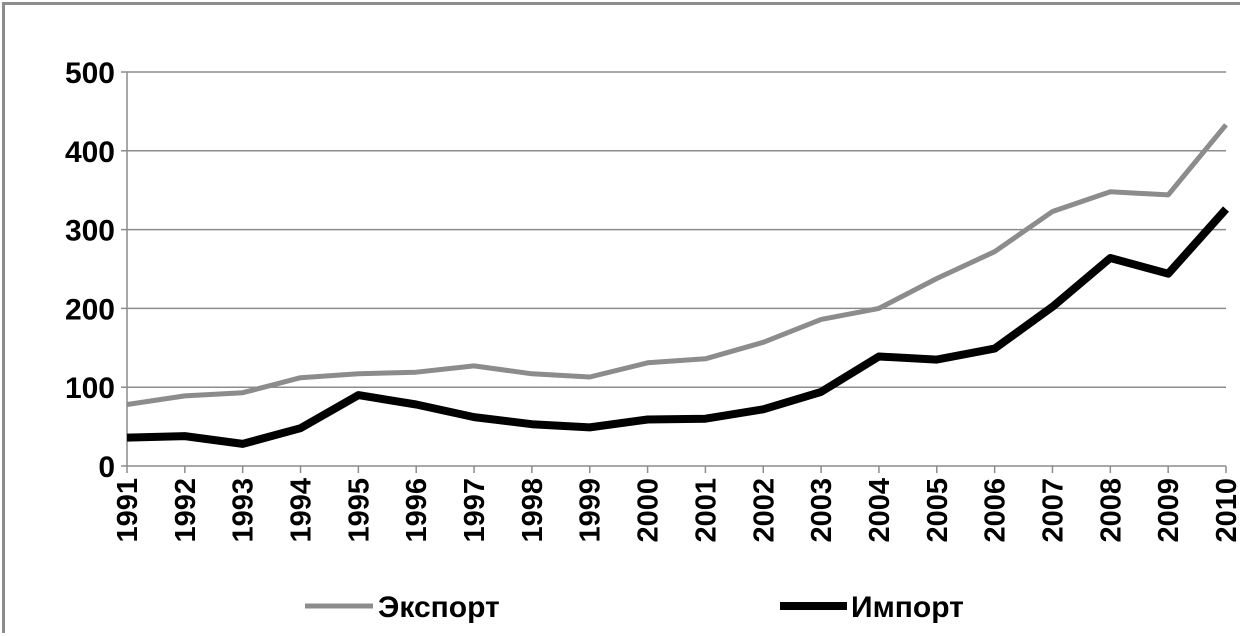 The image size is (1242, 636). I want to click on x-tick-label-2006: 2006, so click(996, 510).